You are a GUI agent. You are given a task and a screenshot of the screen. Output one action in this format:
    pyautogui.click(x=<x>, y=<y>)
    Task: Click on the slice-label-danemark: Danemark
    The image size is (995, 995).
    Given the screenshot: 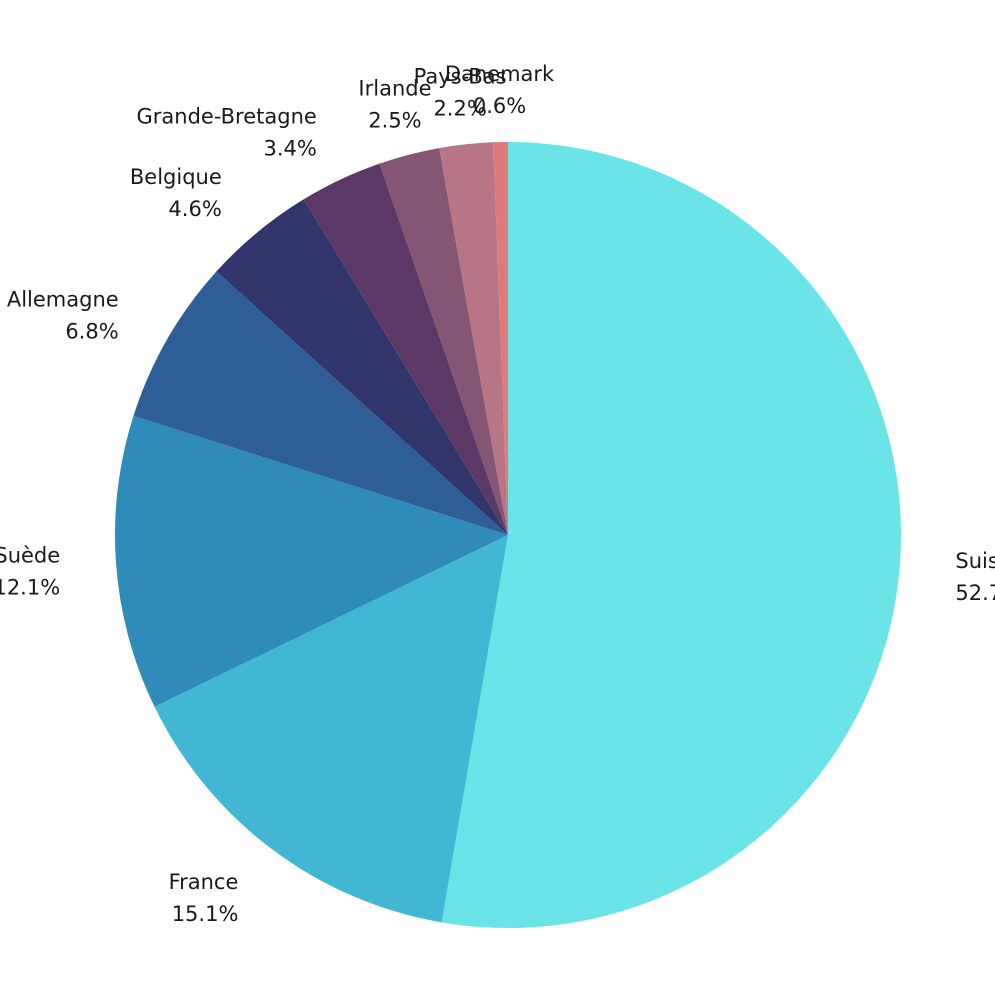 What is the action you would take?
    pyautogui.click(x=500, y=74)
    